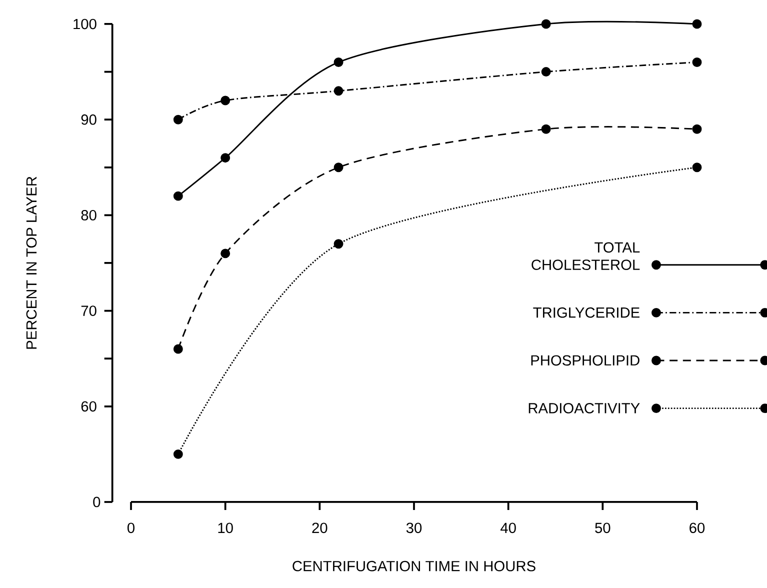 This screenshot has width=767, height=588. Describe the element at coordinates (602, 528) in the screenshot. I see `x-tick-label: 50` at that location.